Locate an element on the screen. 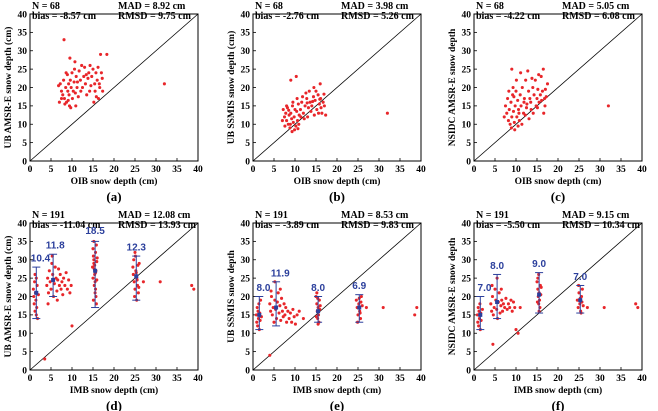  panel-letter: (d) is located at coordinates (114, 404).